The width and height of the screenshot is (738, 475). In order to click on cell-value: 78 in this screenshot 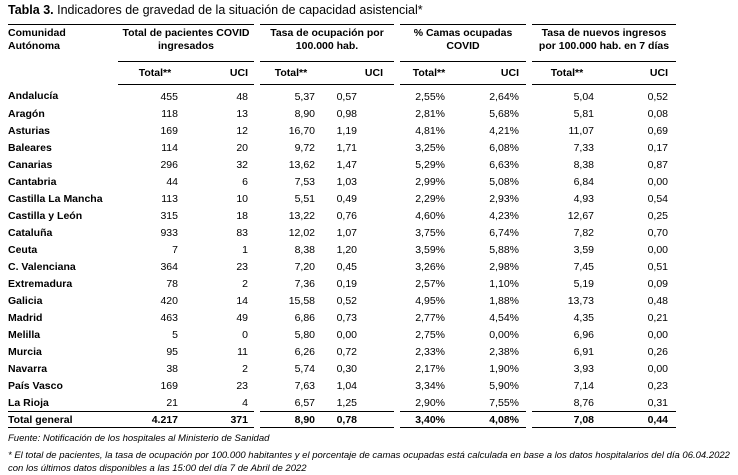, I will do `click(172, 283)`.